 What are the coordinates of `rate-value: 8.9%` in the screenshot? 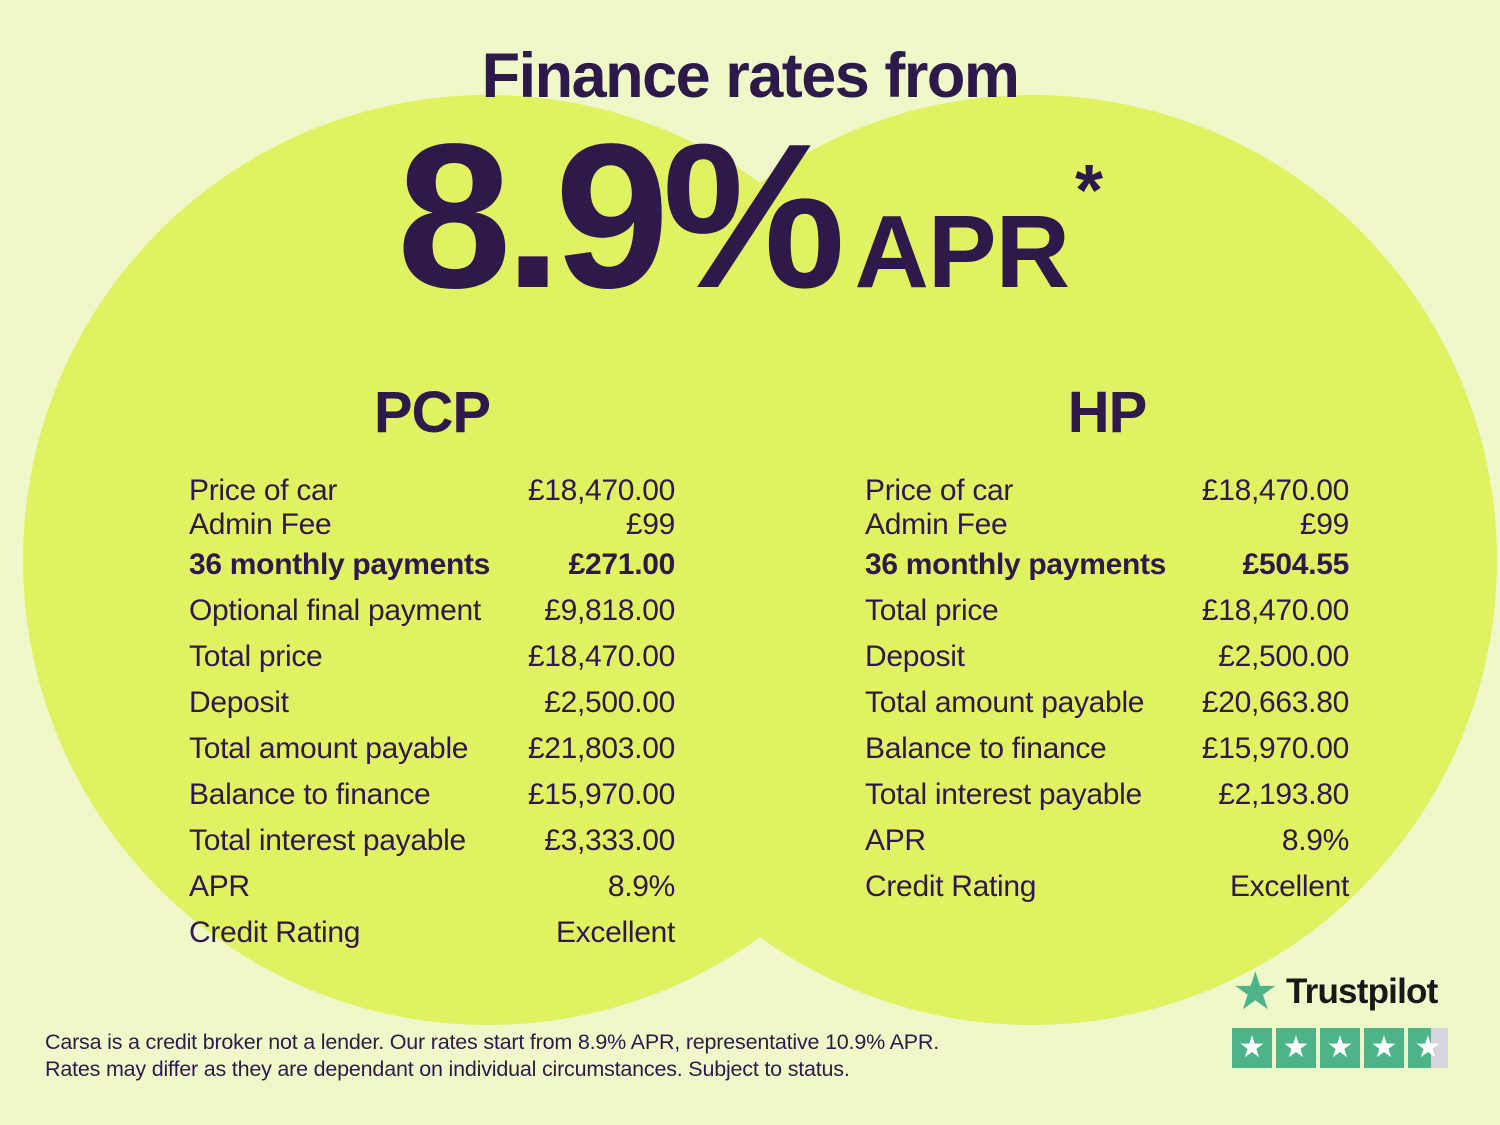 It's located at (621, 216).